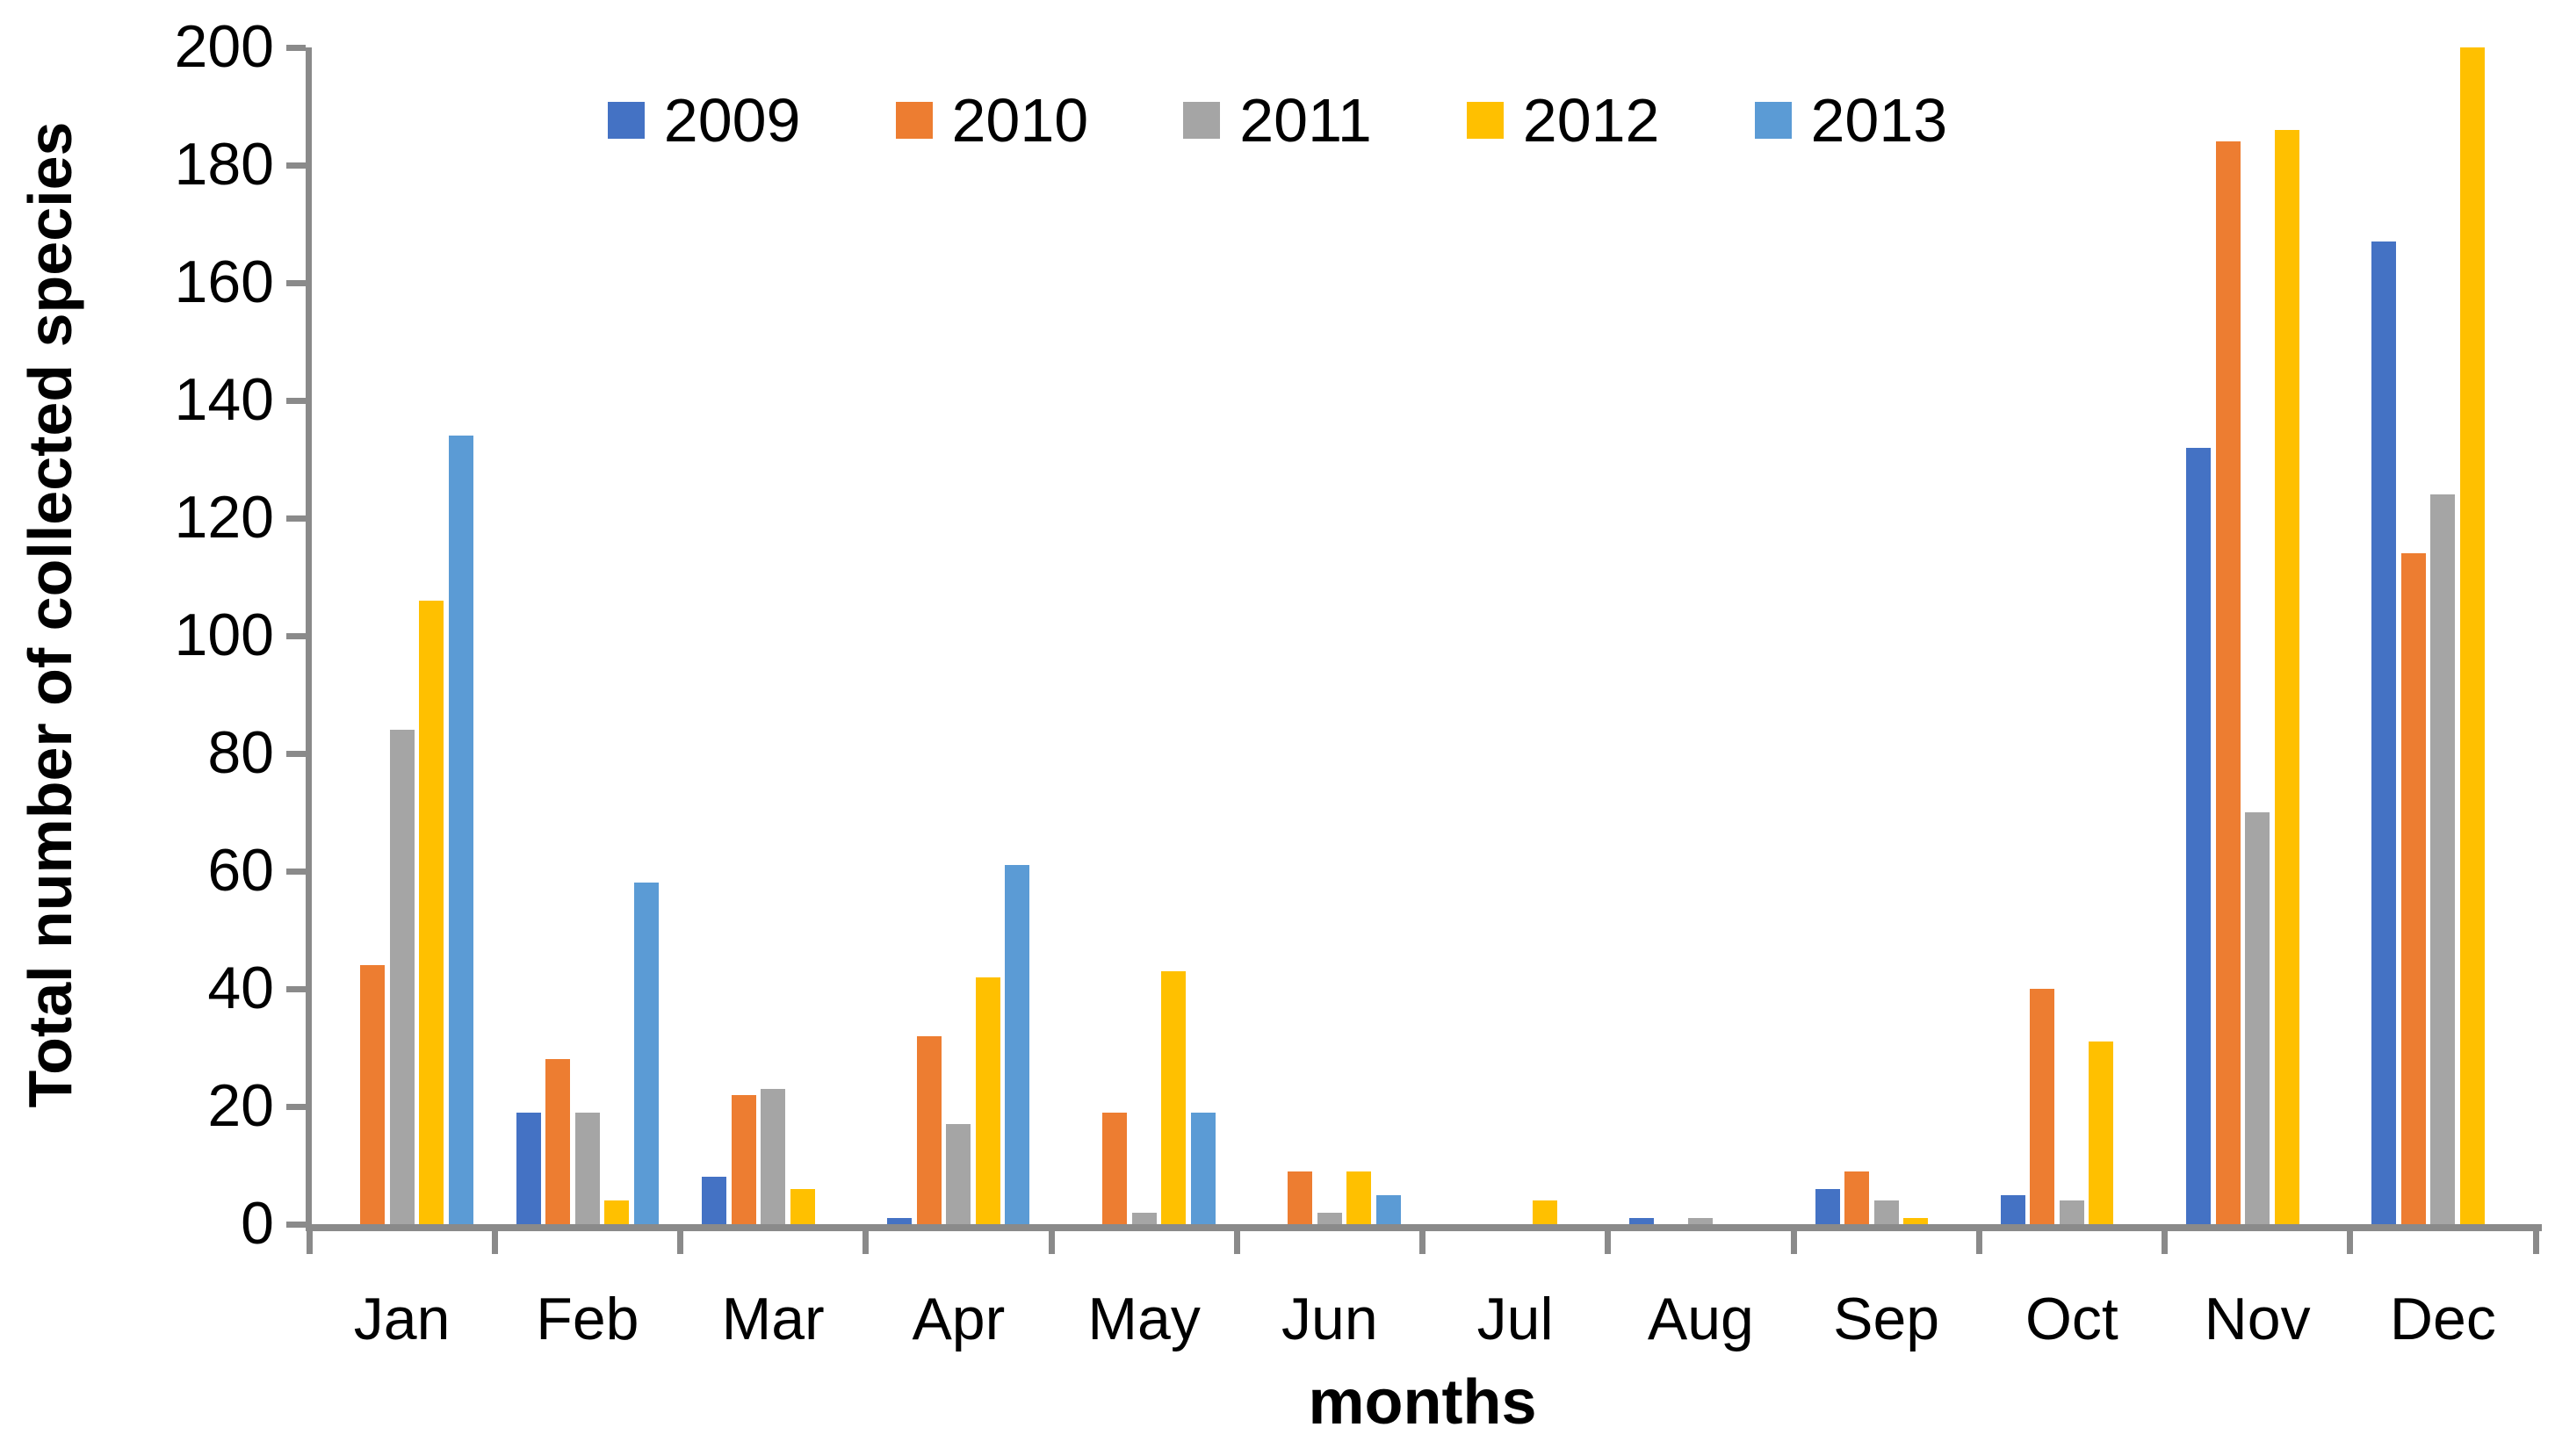 This screenshot has width=2555, height=1456. Describe the element at coordinates (2071, 1212) in the screenshot. I see `bar-oct-2011` at that location.